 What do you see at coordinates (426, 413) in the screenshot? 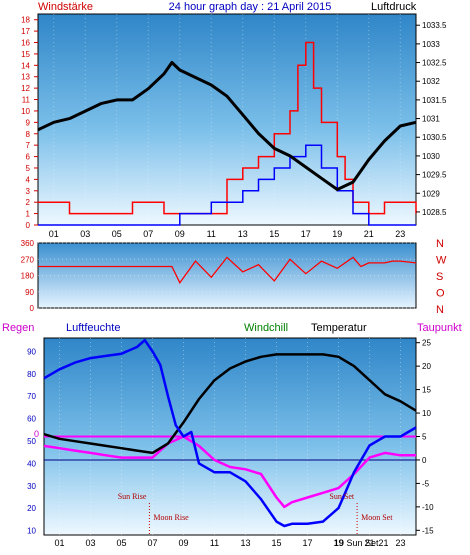
I see `temperature-tick-label: 10` at bounding box center [426, 413].